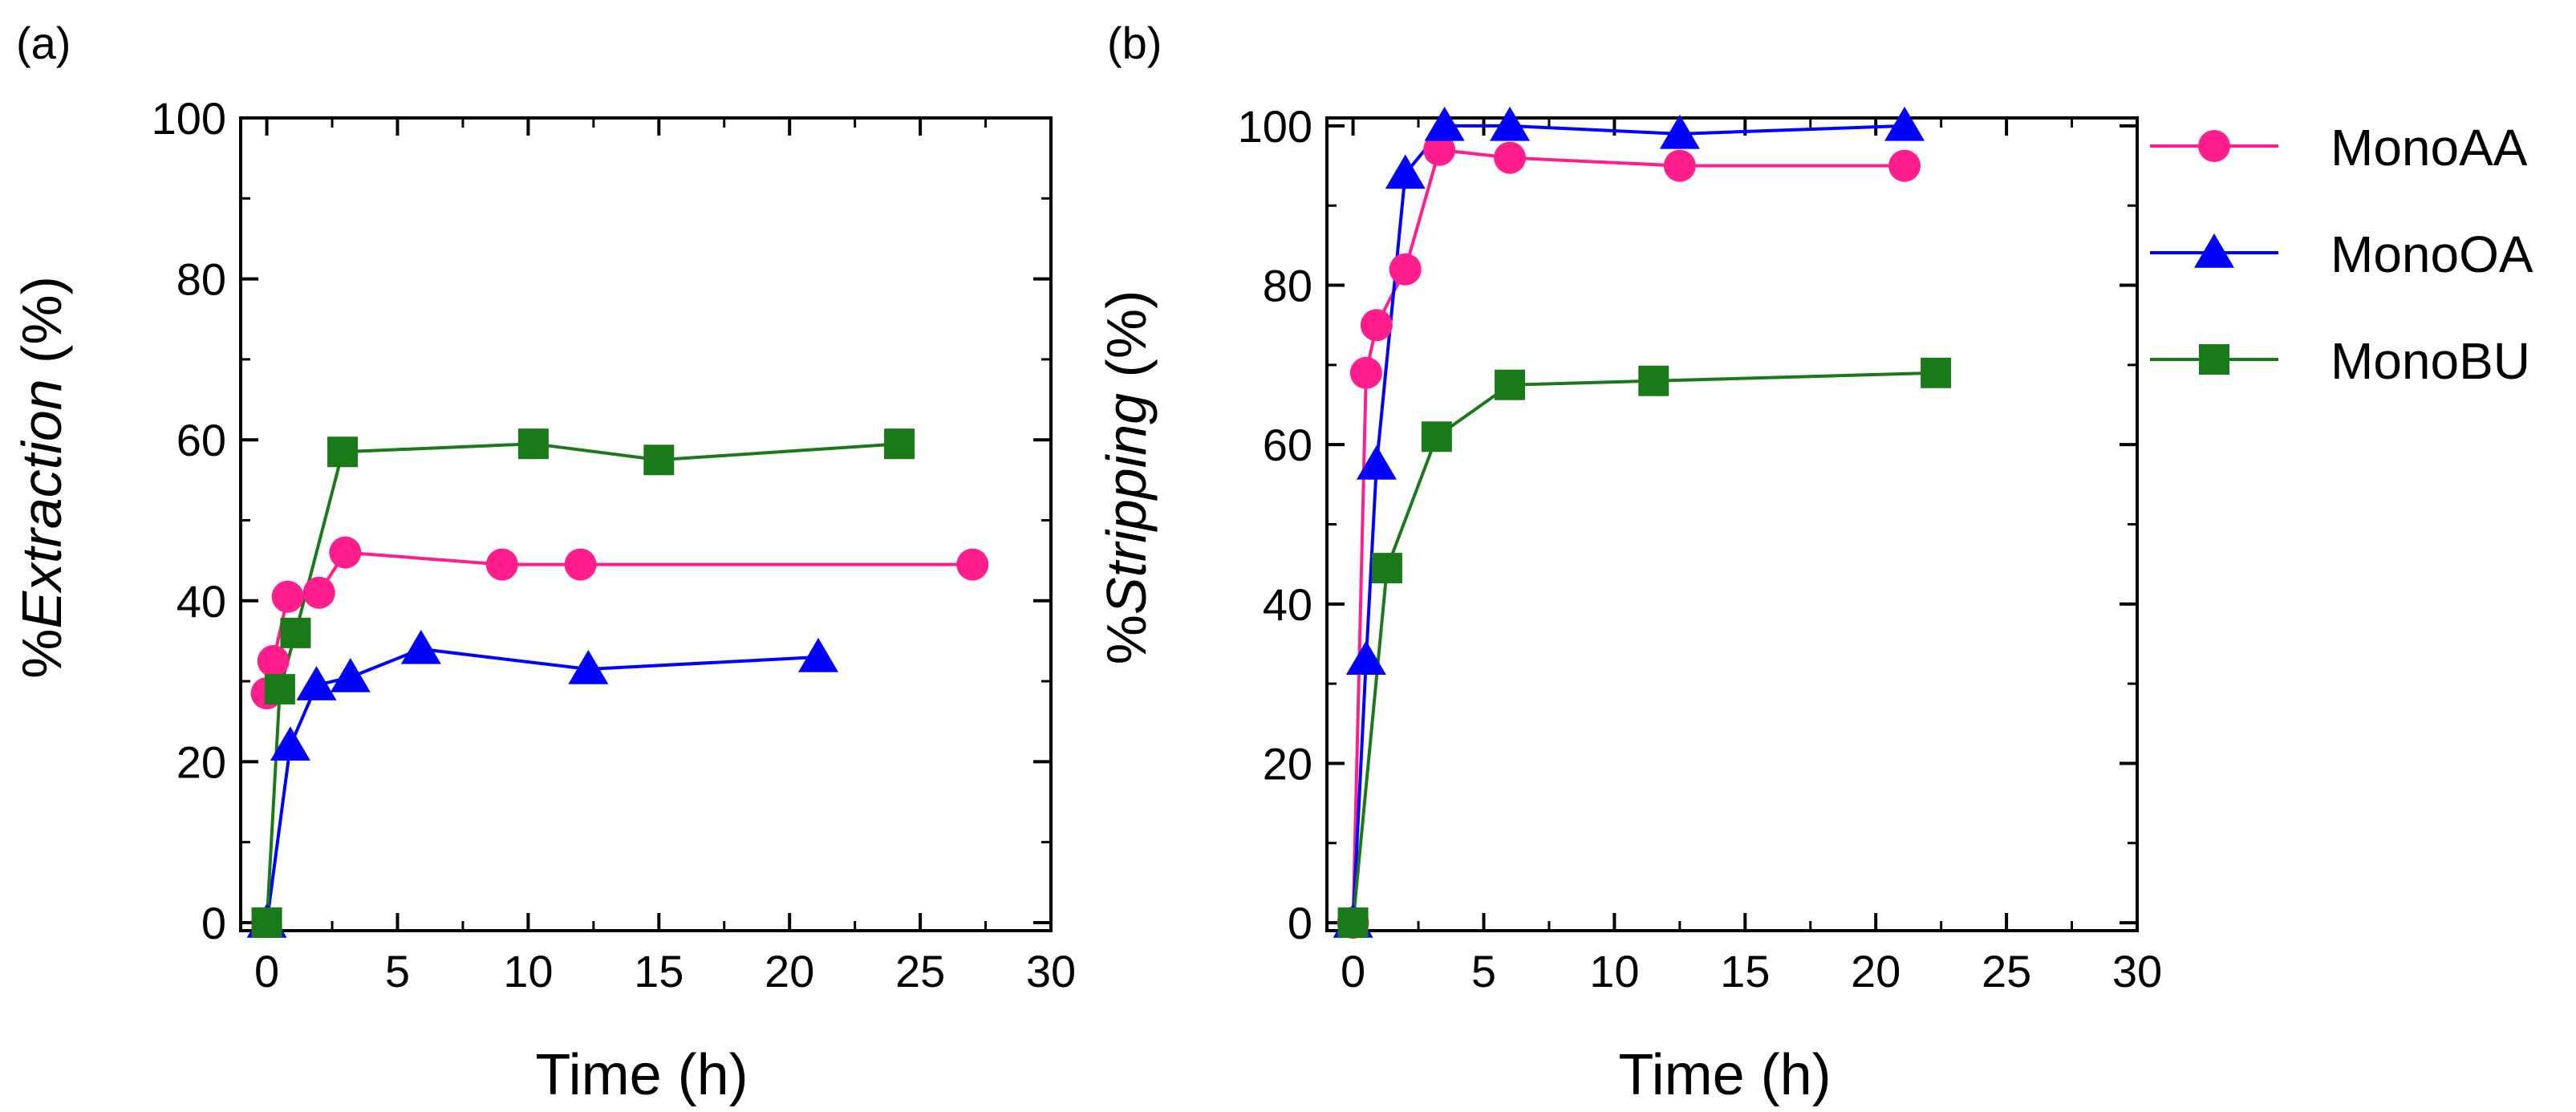 The width and height of the screenshot is (2576, 1112). I want to click on panel-a-y-tick-label-80: 80, so click(201, 279).